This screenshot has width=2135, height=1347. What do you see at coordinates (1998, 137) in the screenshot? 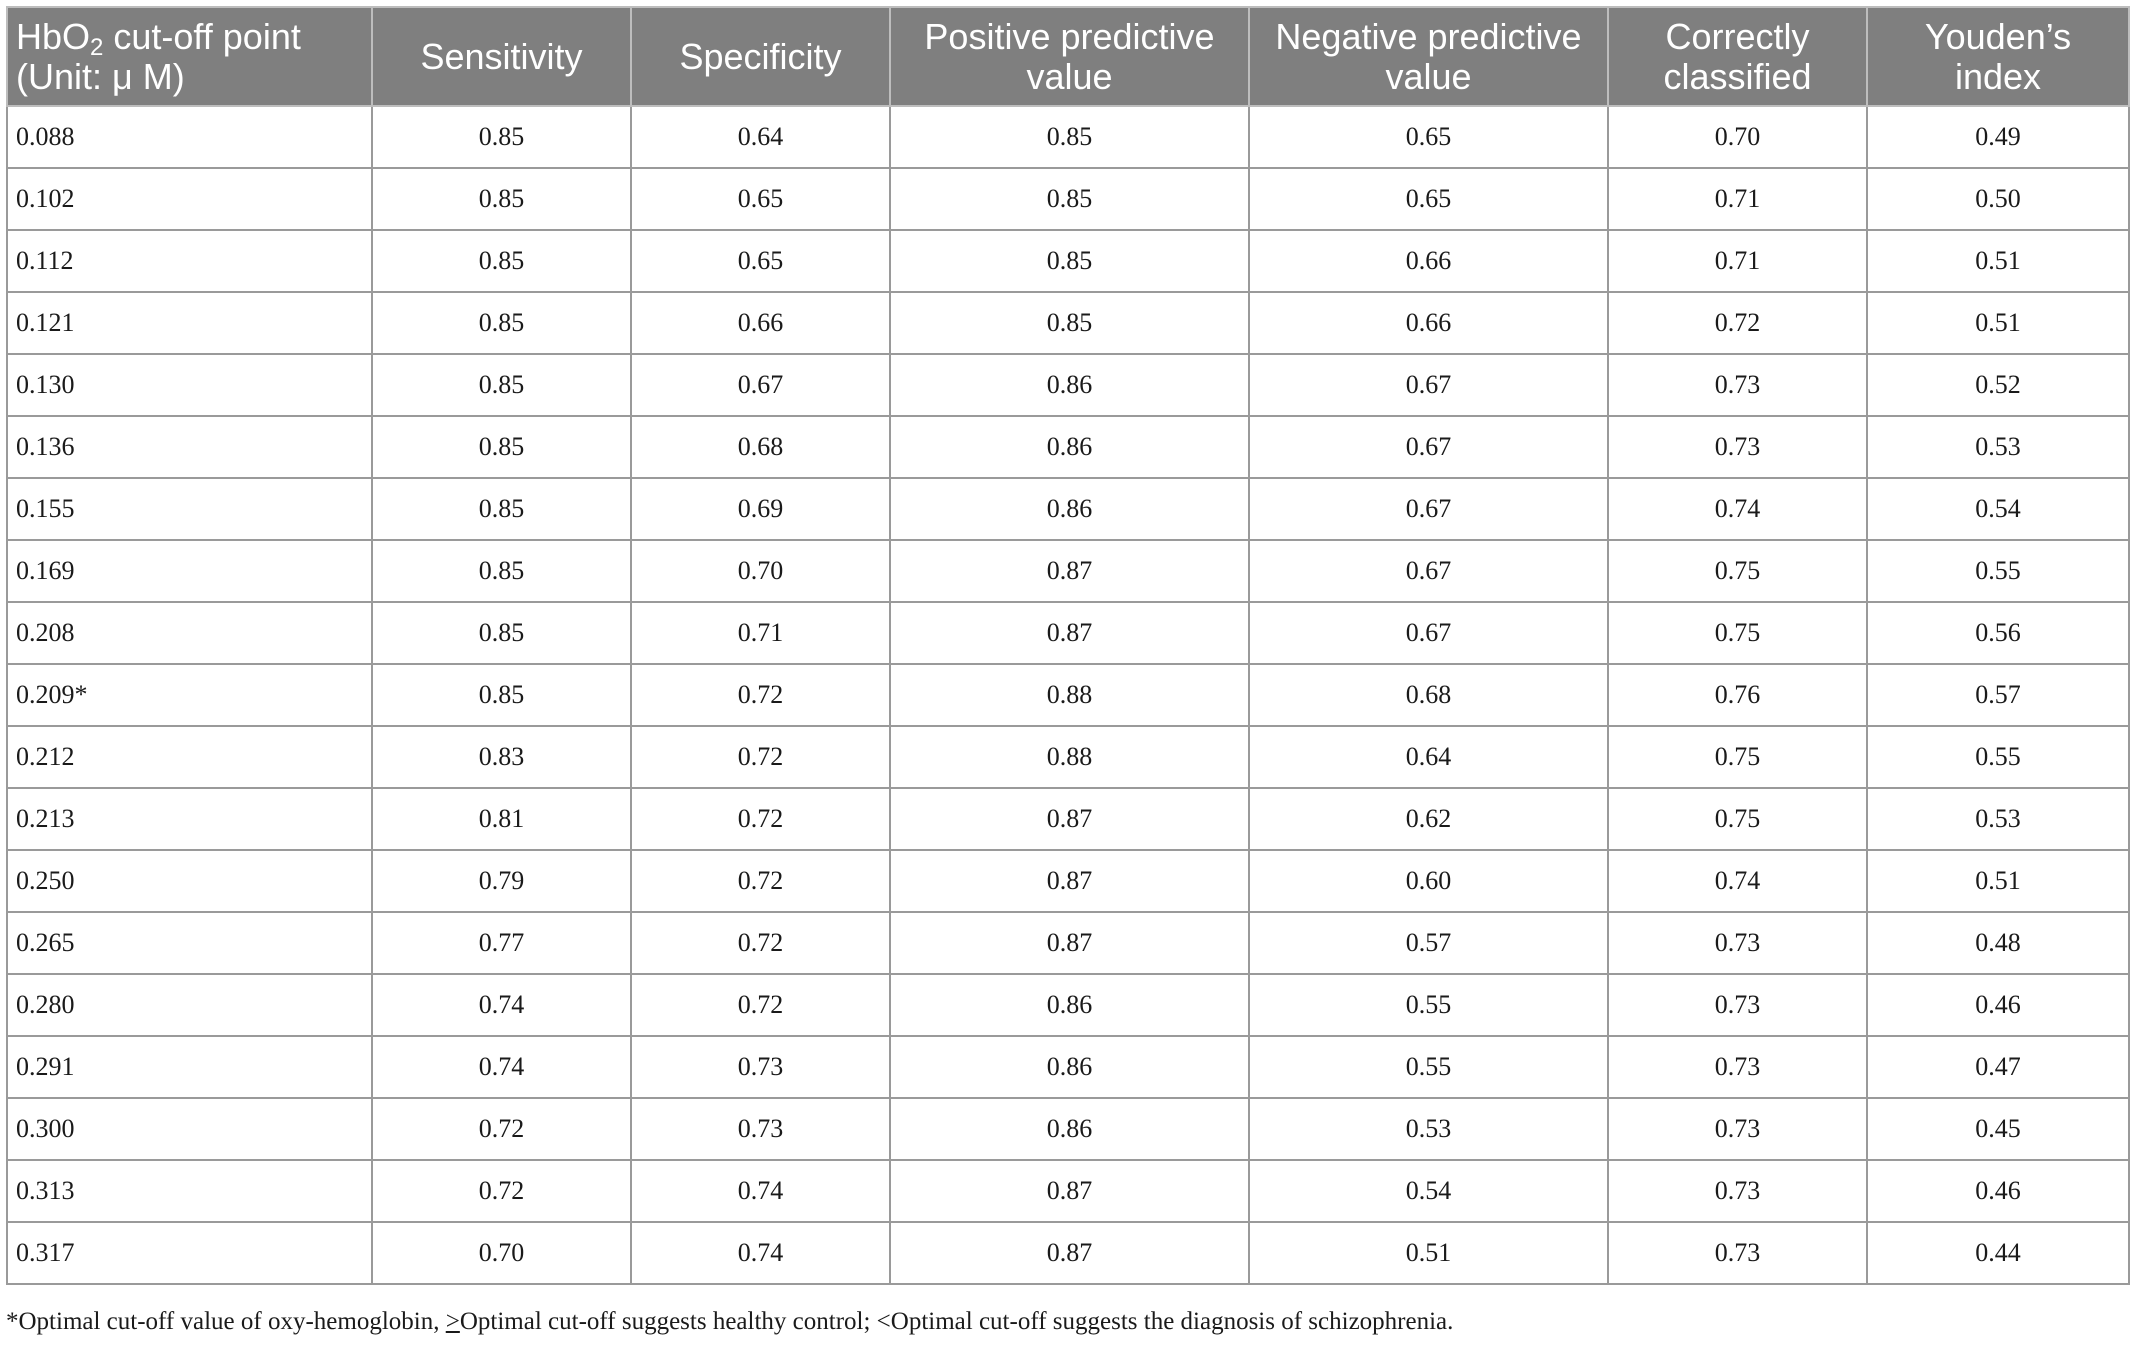
I see `value-cell: 0.49` at bounding box center [1998, 137].